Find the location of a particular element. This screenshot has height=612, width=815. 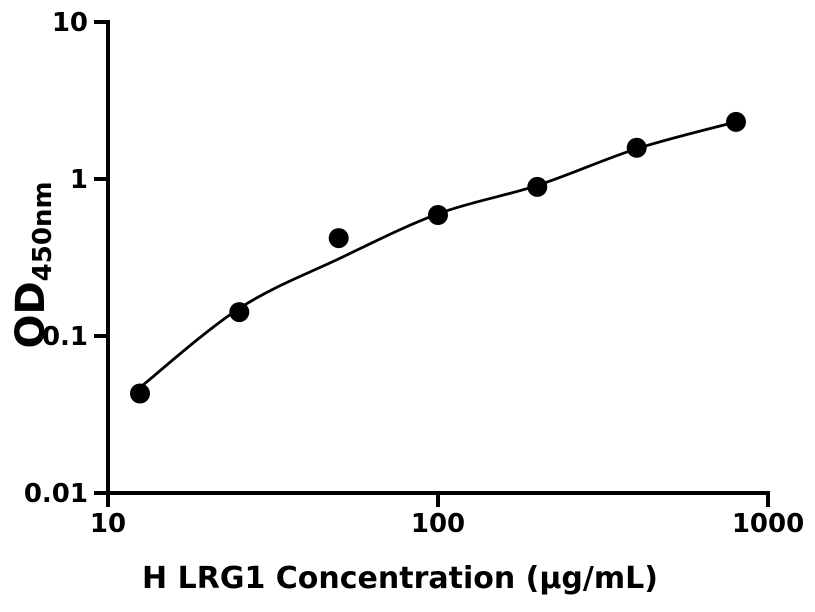

x-axis-title: H LRG1 Concentration (μg/mL) is located at coordinates (400, 578).